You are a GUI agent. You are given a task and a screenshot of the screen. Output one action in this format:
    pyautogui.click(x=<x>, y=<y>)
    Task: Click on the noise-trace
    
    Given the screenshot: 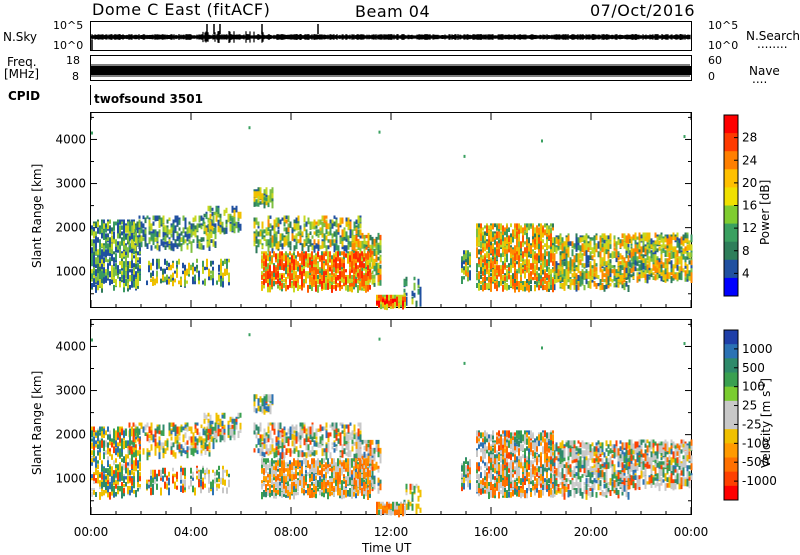 What is the action you would take?
    pyautogui.click(x=390, y=37)
    